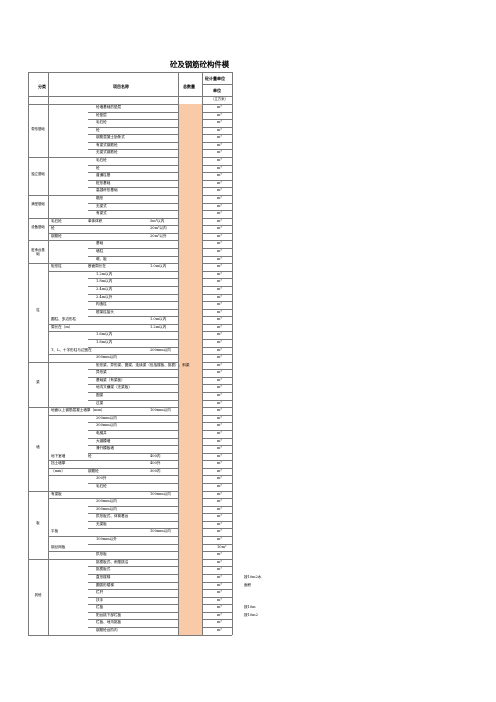  I want to click on row-item: 圈梁, so click(100, 395).